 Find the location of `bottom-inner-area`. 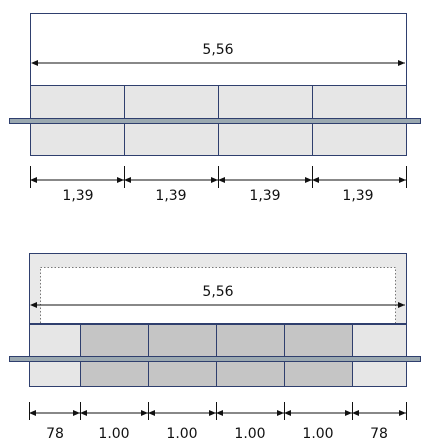

bottom-inner-area is located at coordinates (218, 295).